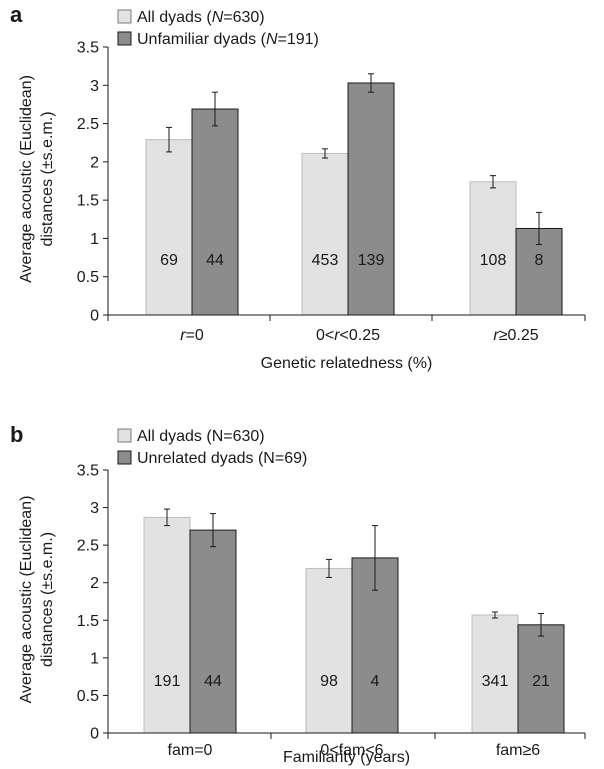  What do you see at coordinates (16, 434) in the screenshot?
I see `panel-letter: b` at bounding box center [16, 434].